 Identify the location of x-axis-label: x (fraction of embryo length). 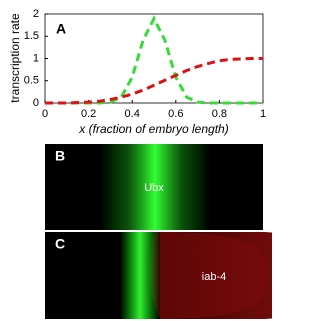
(153, 129).